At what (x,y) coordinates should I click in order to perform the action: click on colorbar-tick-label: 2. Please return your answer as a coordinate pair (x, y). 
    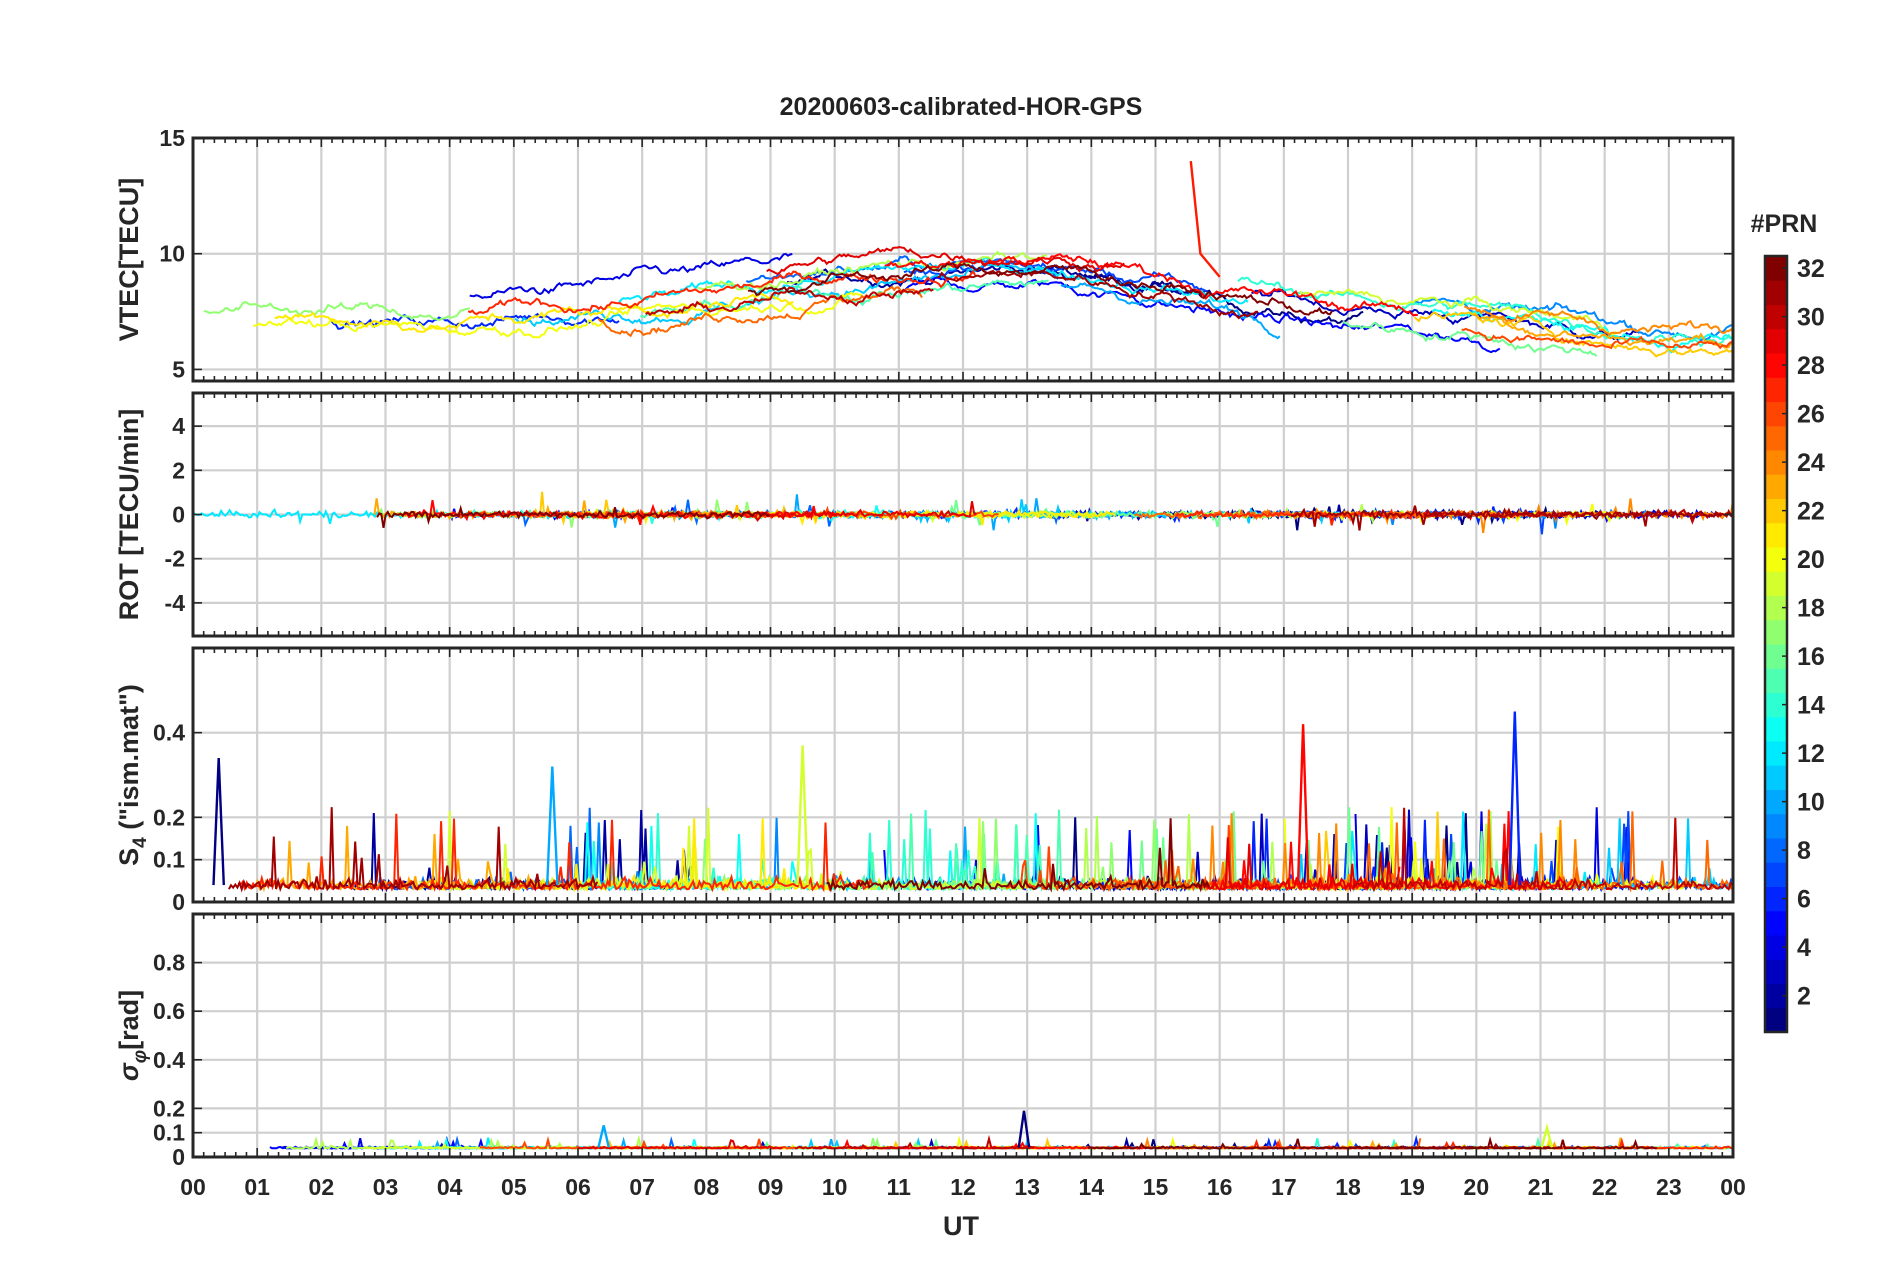
    Looking at the image, I should click on (1804, 997).